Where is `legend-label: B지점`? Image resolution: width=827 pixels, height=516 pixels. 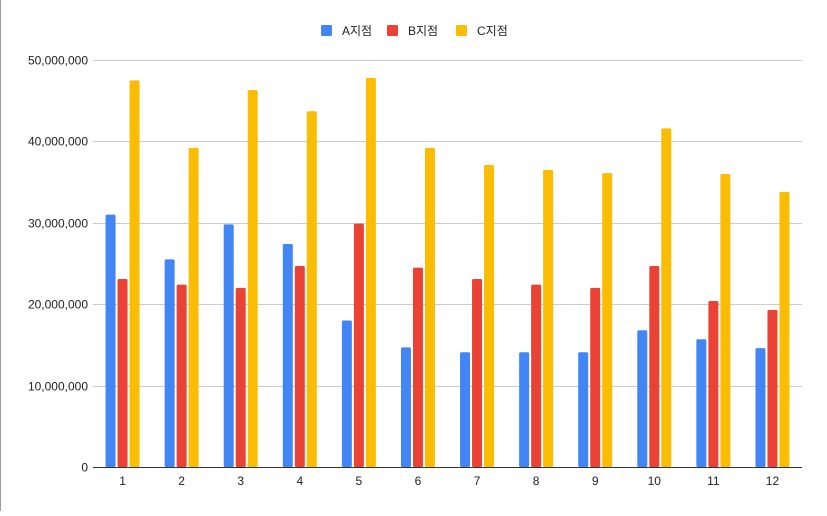 legend-label: B지점 is located at coordinates (423, 31).